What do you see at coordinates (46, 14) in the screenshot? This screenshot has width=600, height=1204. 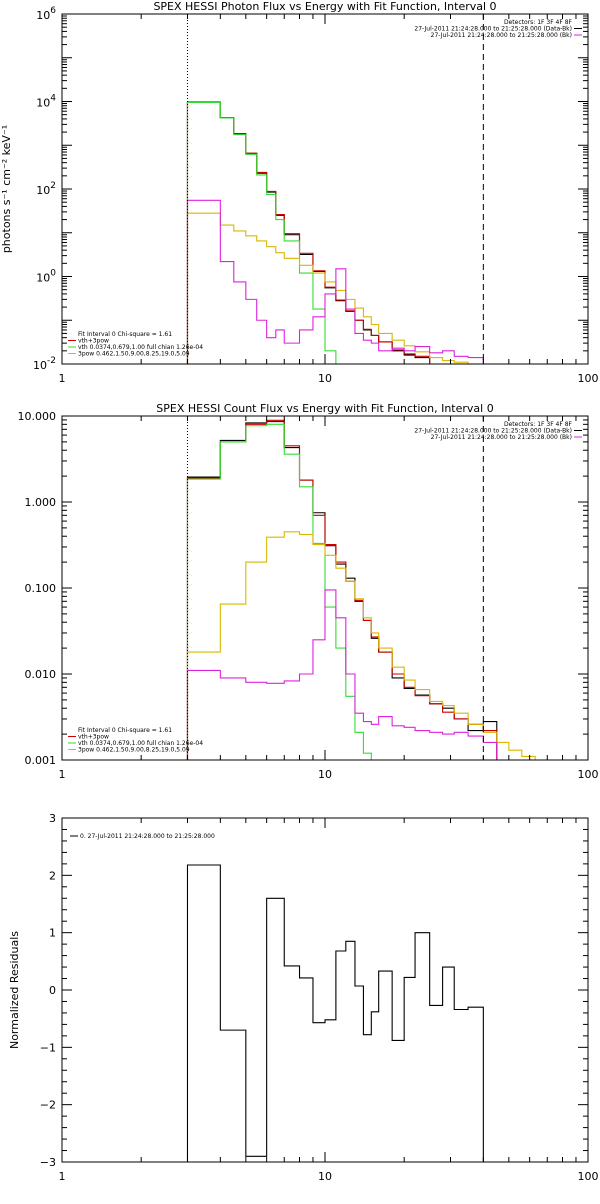 I see `y-tick-label: 10⁶` at bounding box center [46, 14].